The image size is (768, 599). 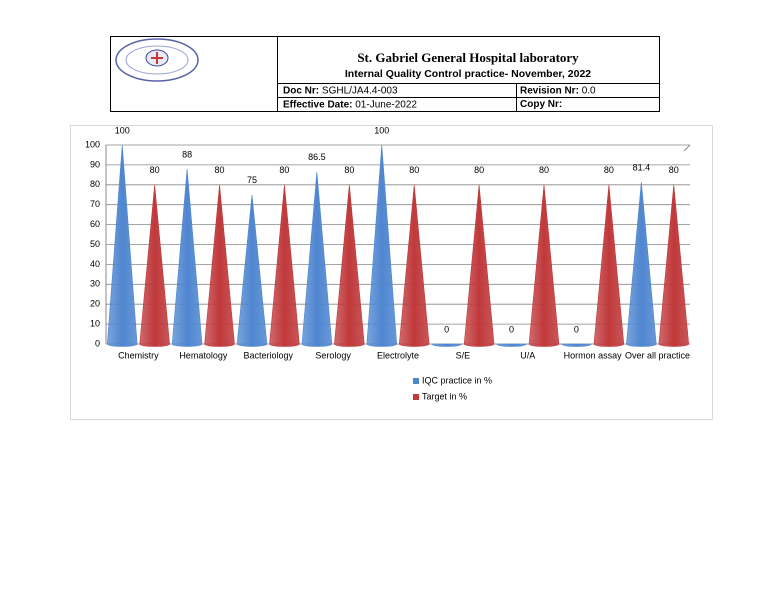 What do you see at coordinates (92, 144) in the screenshot?
I see `y-tick-label: 100` at bounding box center [92, 144].